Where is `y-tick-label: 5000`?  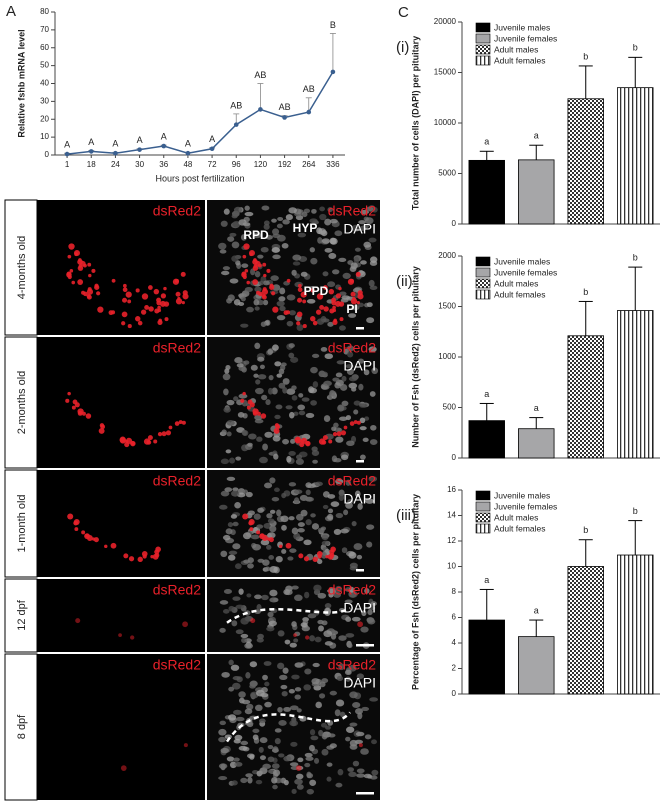 y-tick-label: 5000 is located at coordinates (447, 173).